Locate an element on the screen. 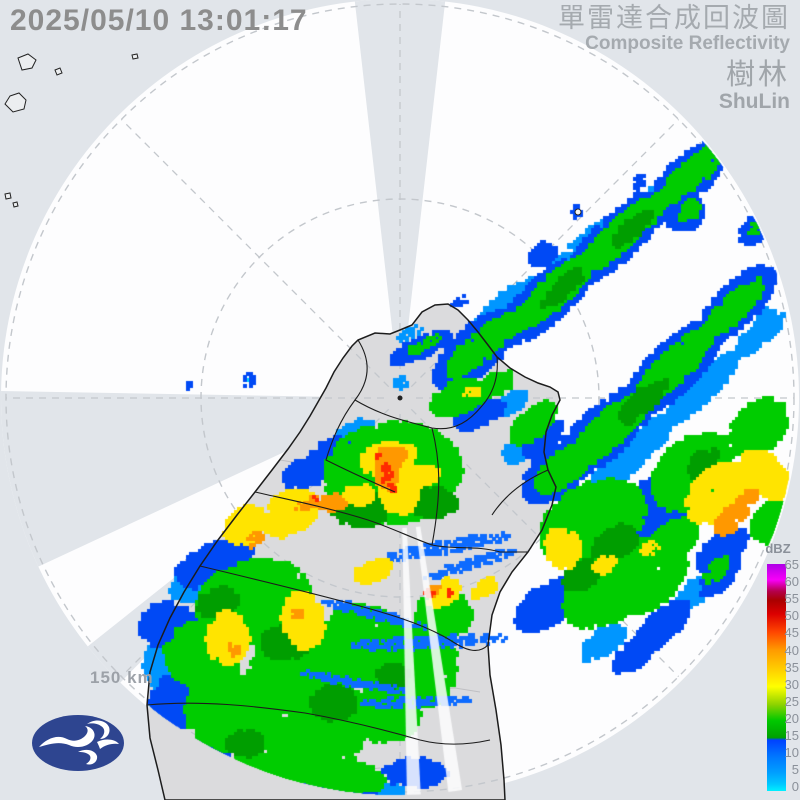 The image size is (800, 800). radar-station-marker is located at coordinates (400, 398).